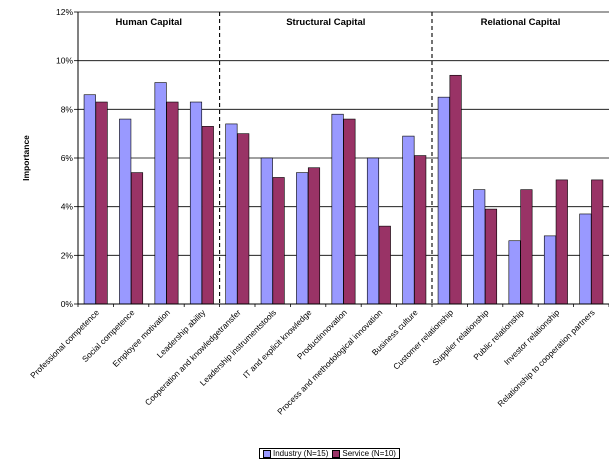 This screenshot has height=461, width=609. What do you see at coordinates (325, 22) in the screenshot?
I see `group-label: Structural Capital` at bounding box center [325, 22].